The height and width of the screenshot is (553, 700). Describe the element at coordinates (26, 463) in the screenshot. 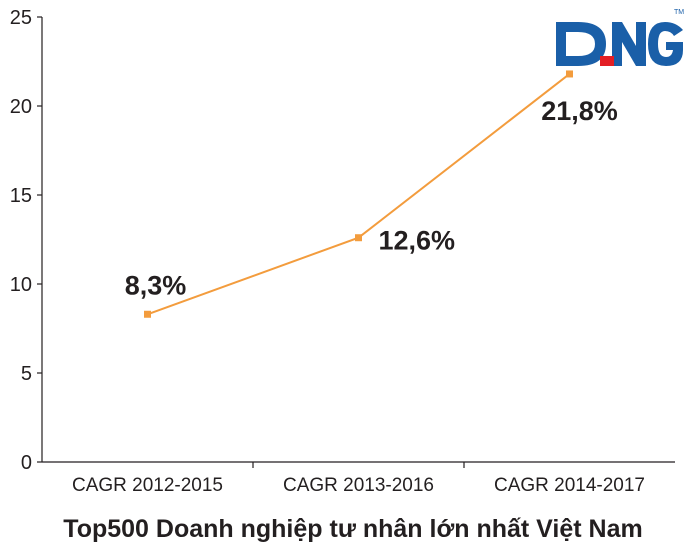

I see `y-tick-label: 0` at that location.